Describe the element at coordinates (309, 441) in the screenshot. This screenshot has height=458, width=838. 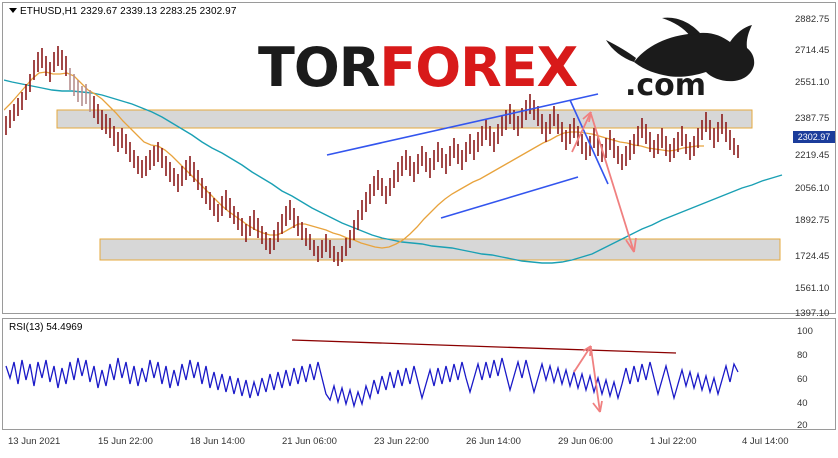
I see `x-tick-3: 21 Jun 06:00` at that location.